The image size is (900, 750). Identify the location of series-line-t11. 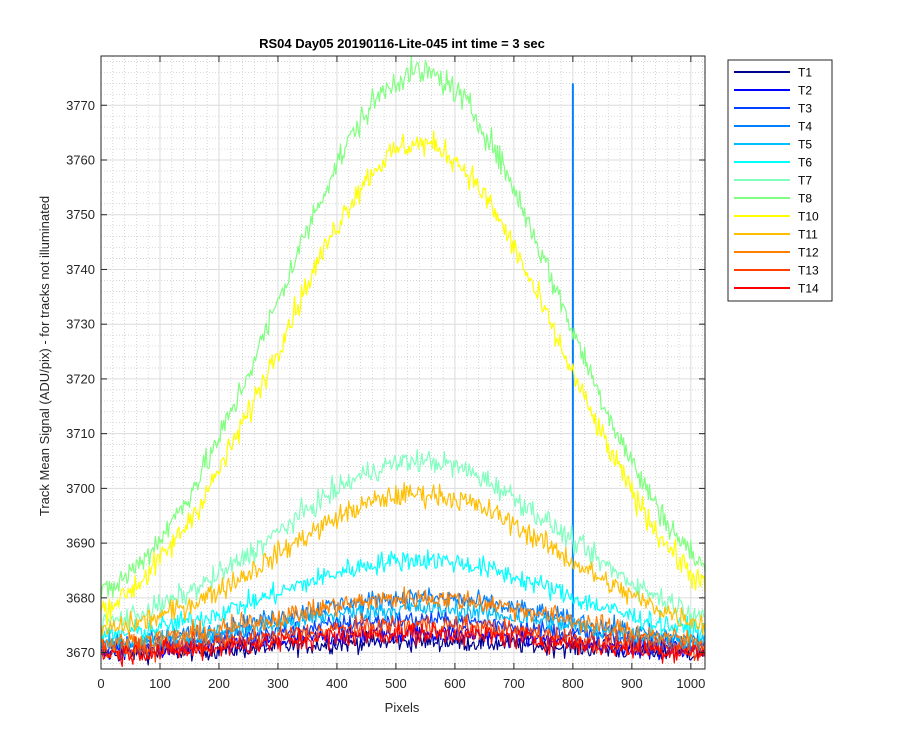
(403, 559).